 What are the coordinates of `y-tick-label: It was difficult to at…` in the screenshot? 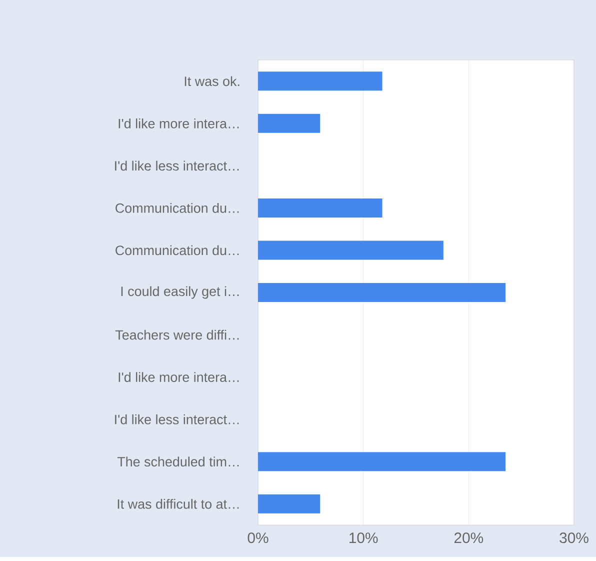 It's located at (178, 503).